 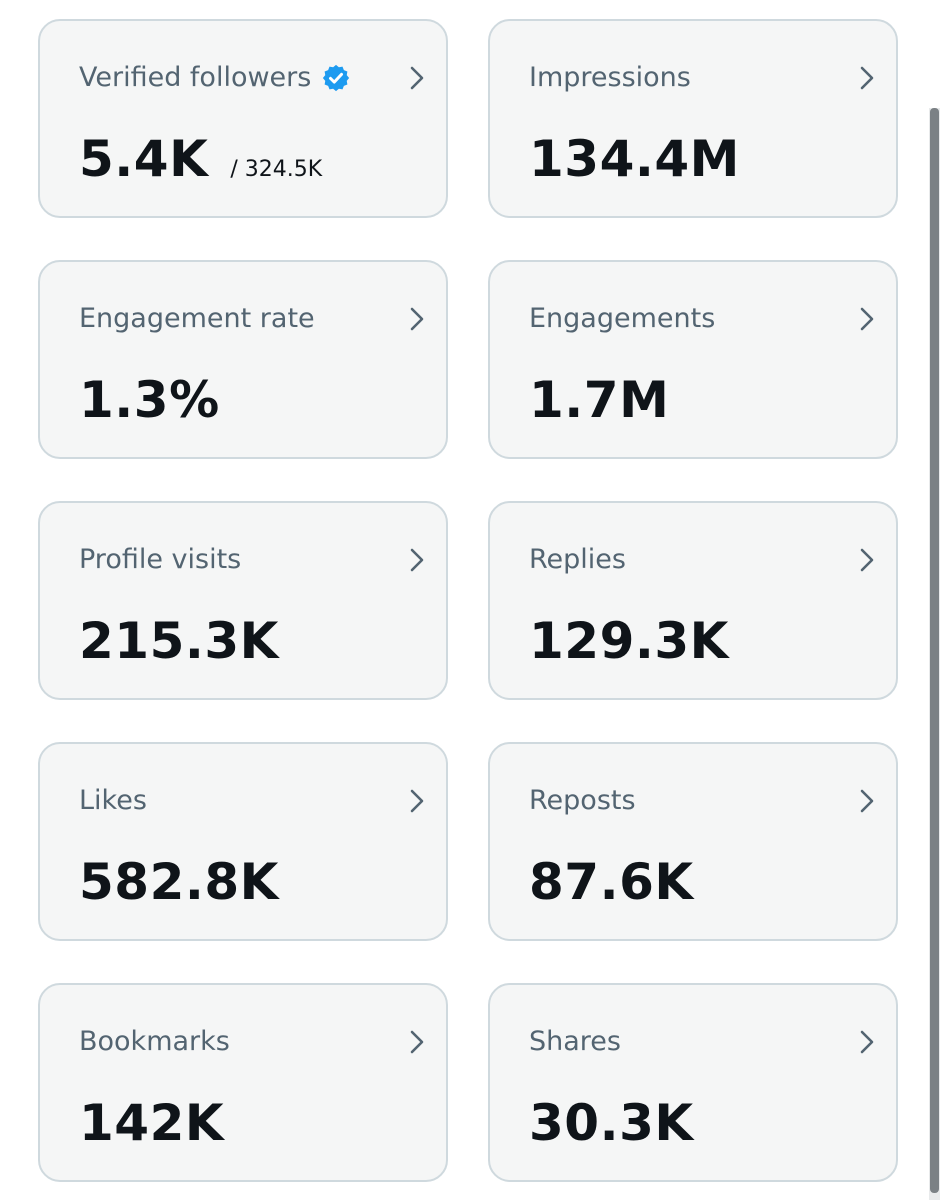 I want to click on metric-label: Verified followers, so click(x=195, y=77).